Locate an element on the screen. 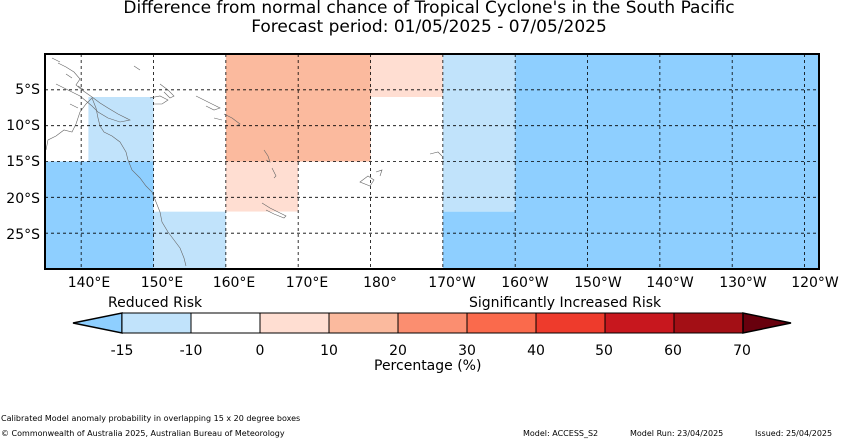 The image size is (841, 439). colorbar-tick-label: 40 is located at coordinates (536, 351).